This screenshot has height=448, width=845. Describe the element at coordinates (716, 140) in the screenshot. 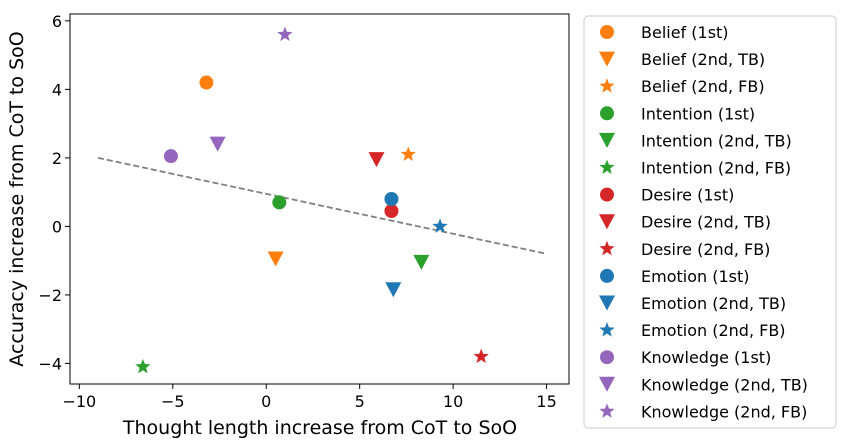

I see `legend-label: Intention (2nd, TB)` at that location.